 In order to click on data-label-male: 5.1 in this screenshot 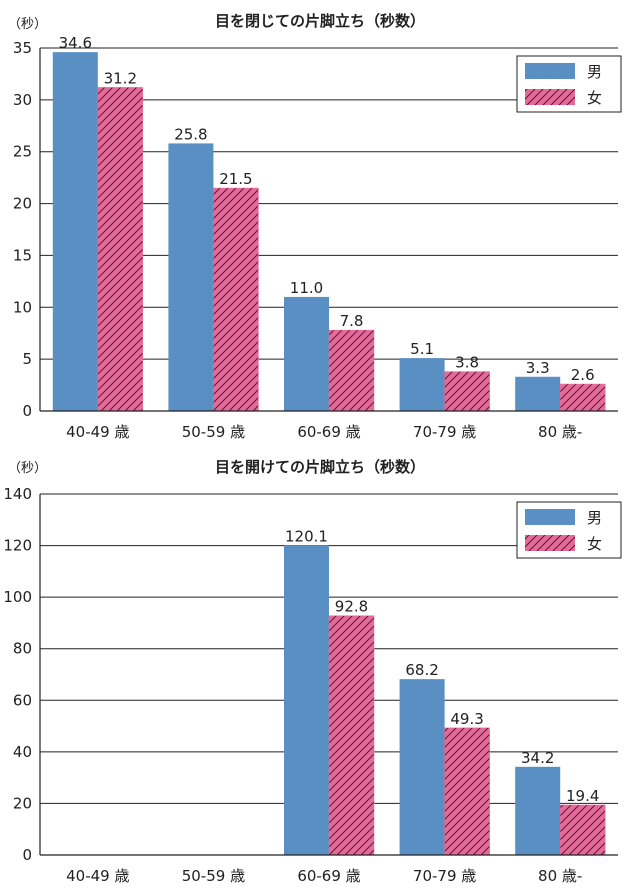, I will do `click(422, 349)`.